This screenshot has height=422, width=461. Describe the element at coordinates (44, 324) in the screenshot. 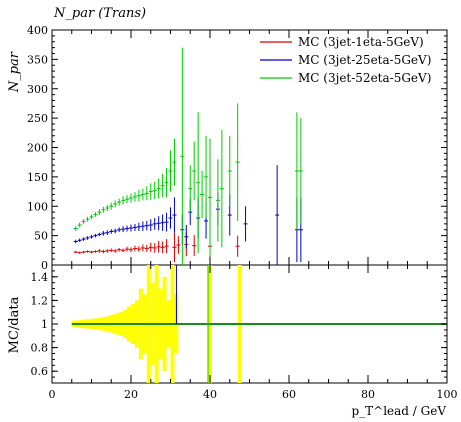

I see `ratio-y-tick-label: 1` at that location.